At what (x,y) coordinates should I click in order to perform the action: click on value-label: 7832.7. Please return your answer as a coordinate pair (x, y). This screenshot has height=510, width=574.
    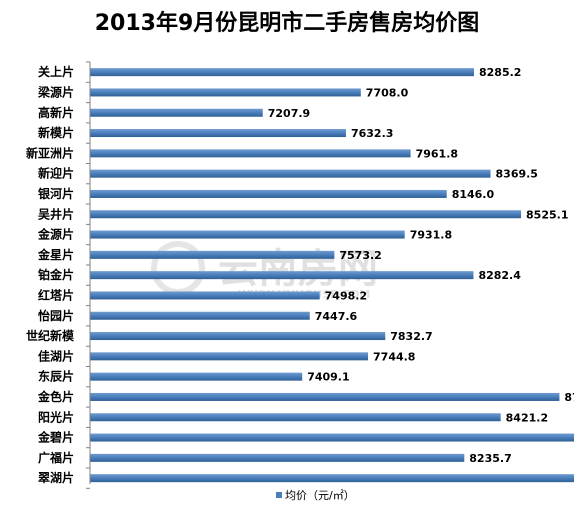
    Looking at the image, I should click on (411, 336).